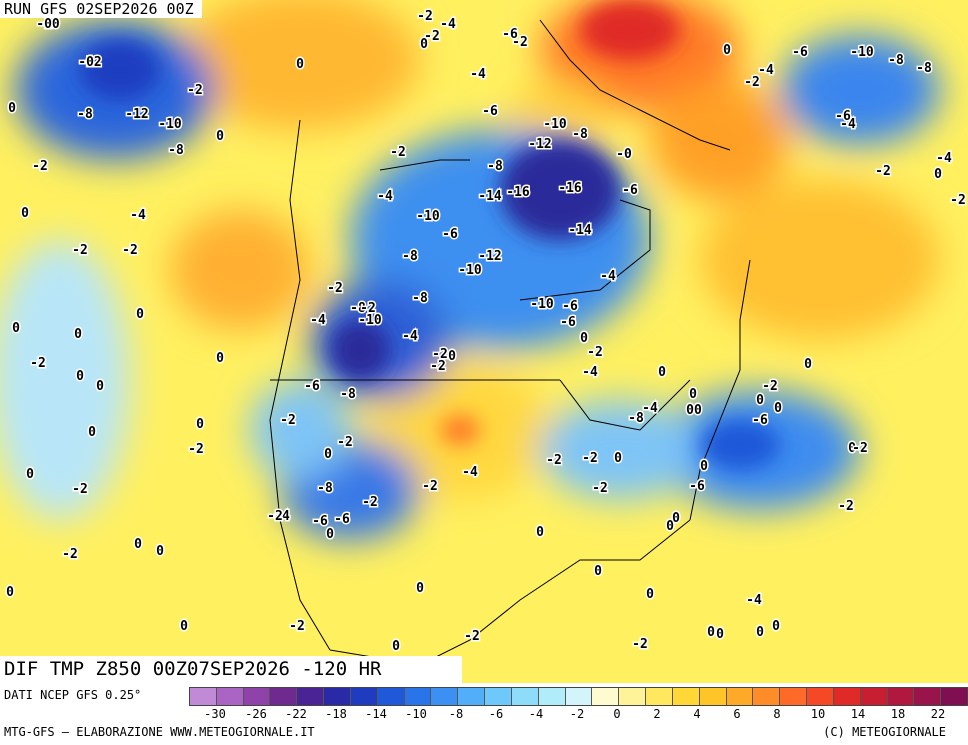  Describe the element at coordinates (777, 714) in the screenshot. I see `scale-tick-label: 8` at that location.